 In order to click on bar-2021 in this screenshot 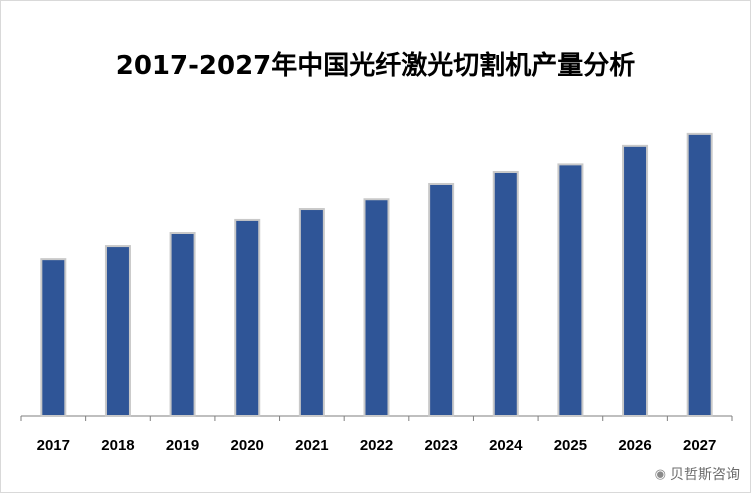, I will do `click(311, 312)`.